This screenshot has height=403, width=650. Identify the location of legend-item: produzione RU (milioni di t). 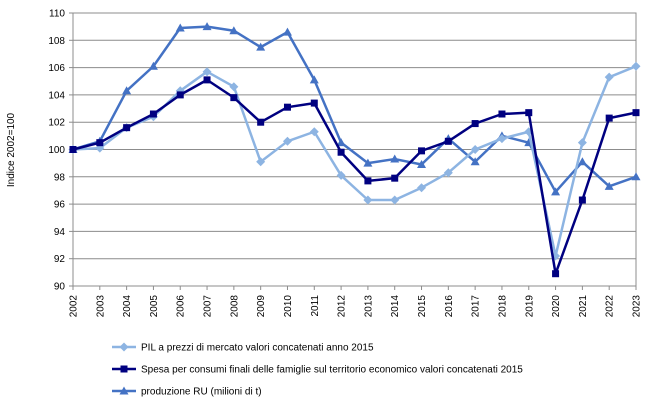
(187, 392).